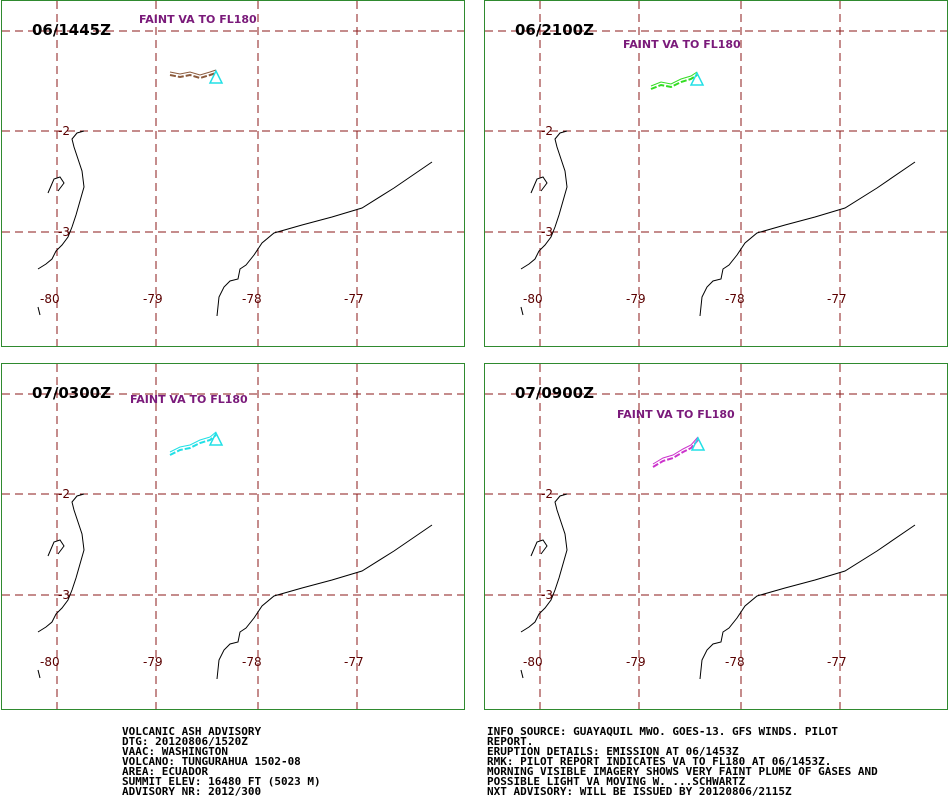 Image resolution: width=950 pixels, height=812 pixels. I want to click on advisory-line: REPORT., so click(510, 741).